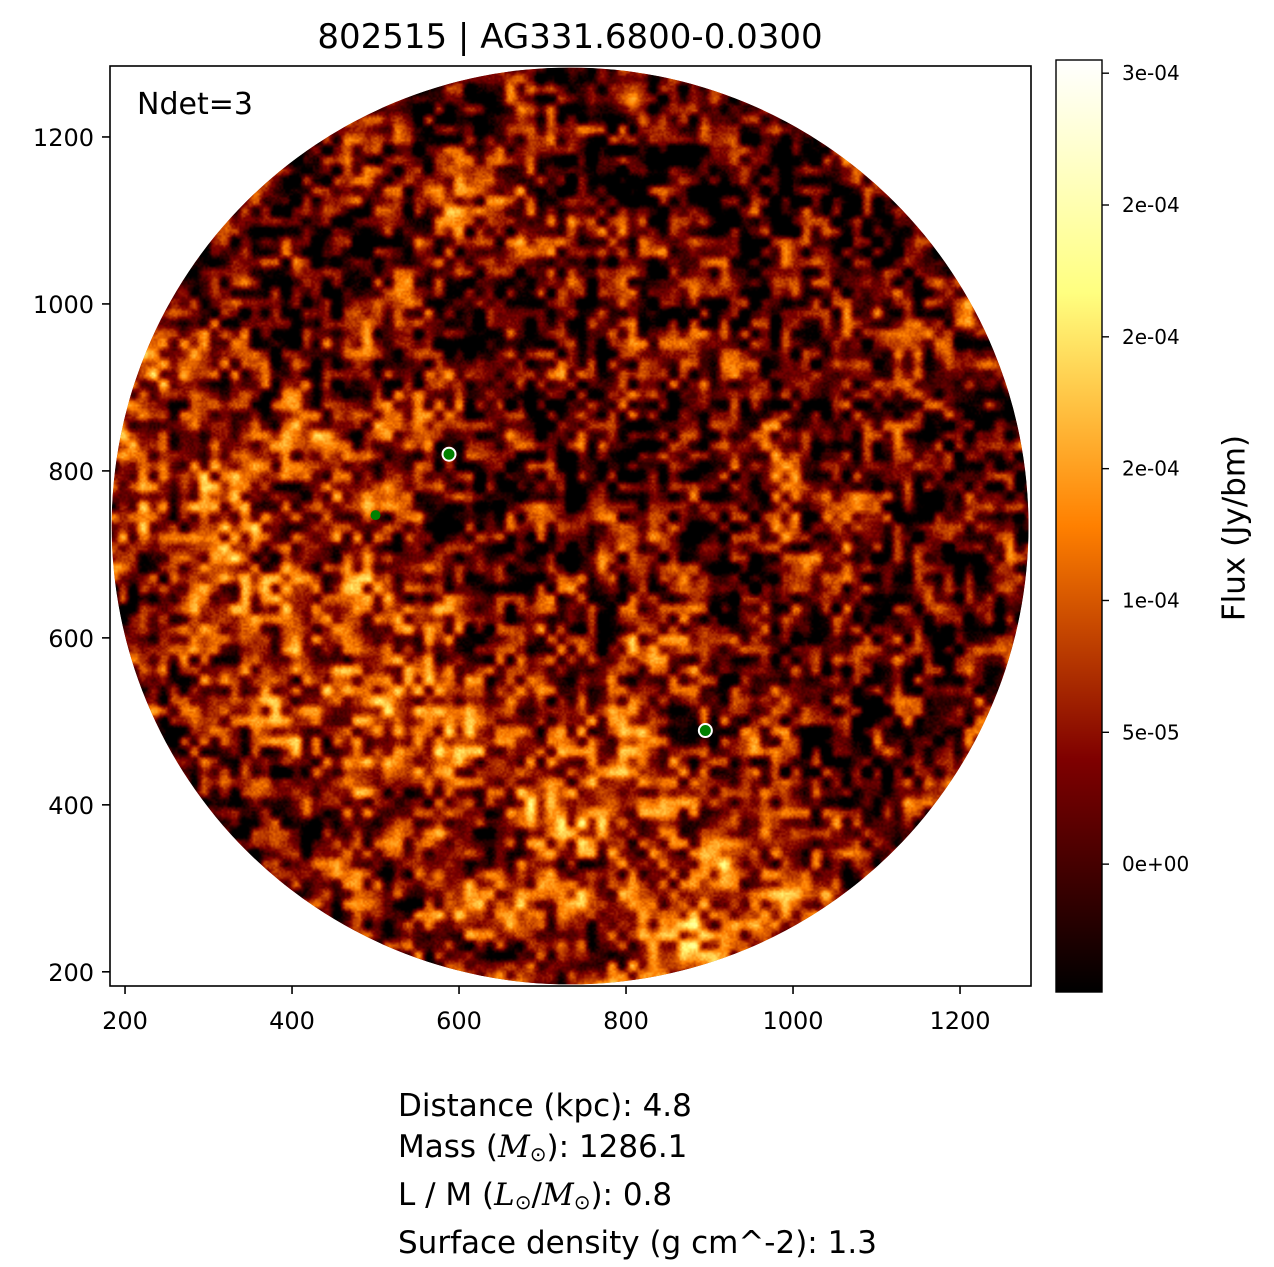 This screenshot has height=1267, width=1274. Describe the element at coordinates (633, 1147) in the screenshot. I see `mass-value: 1286.1` at that location.